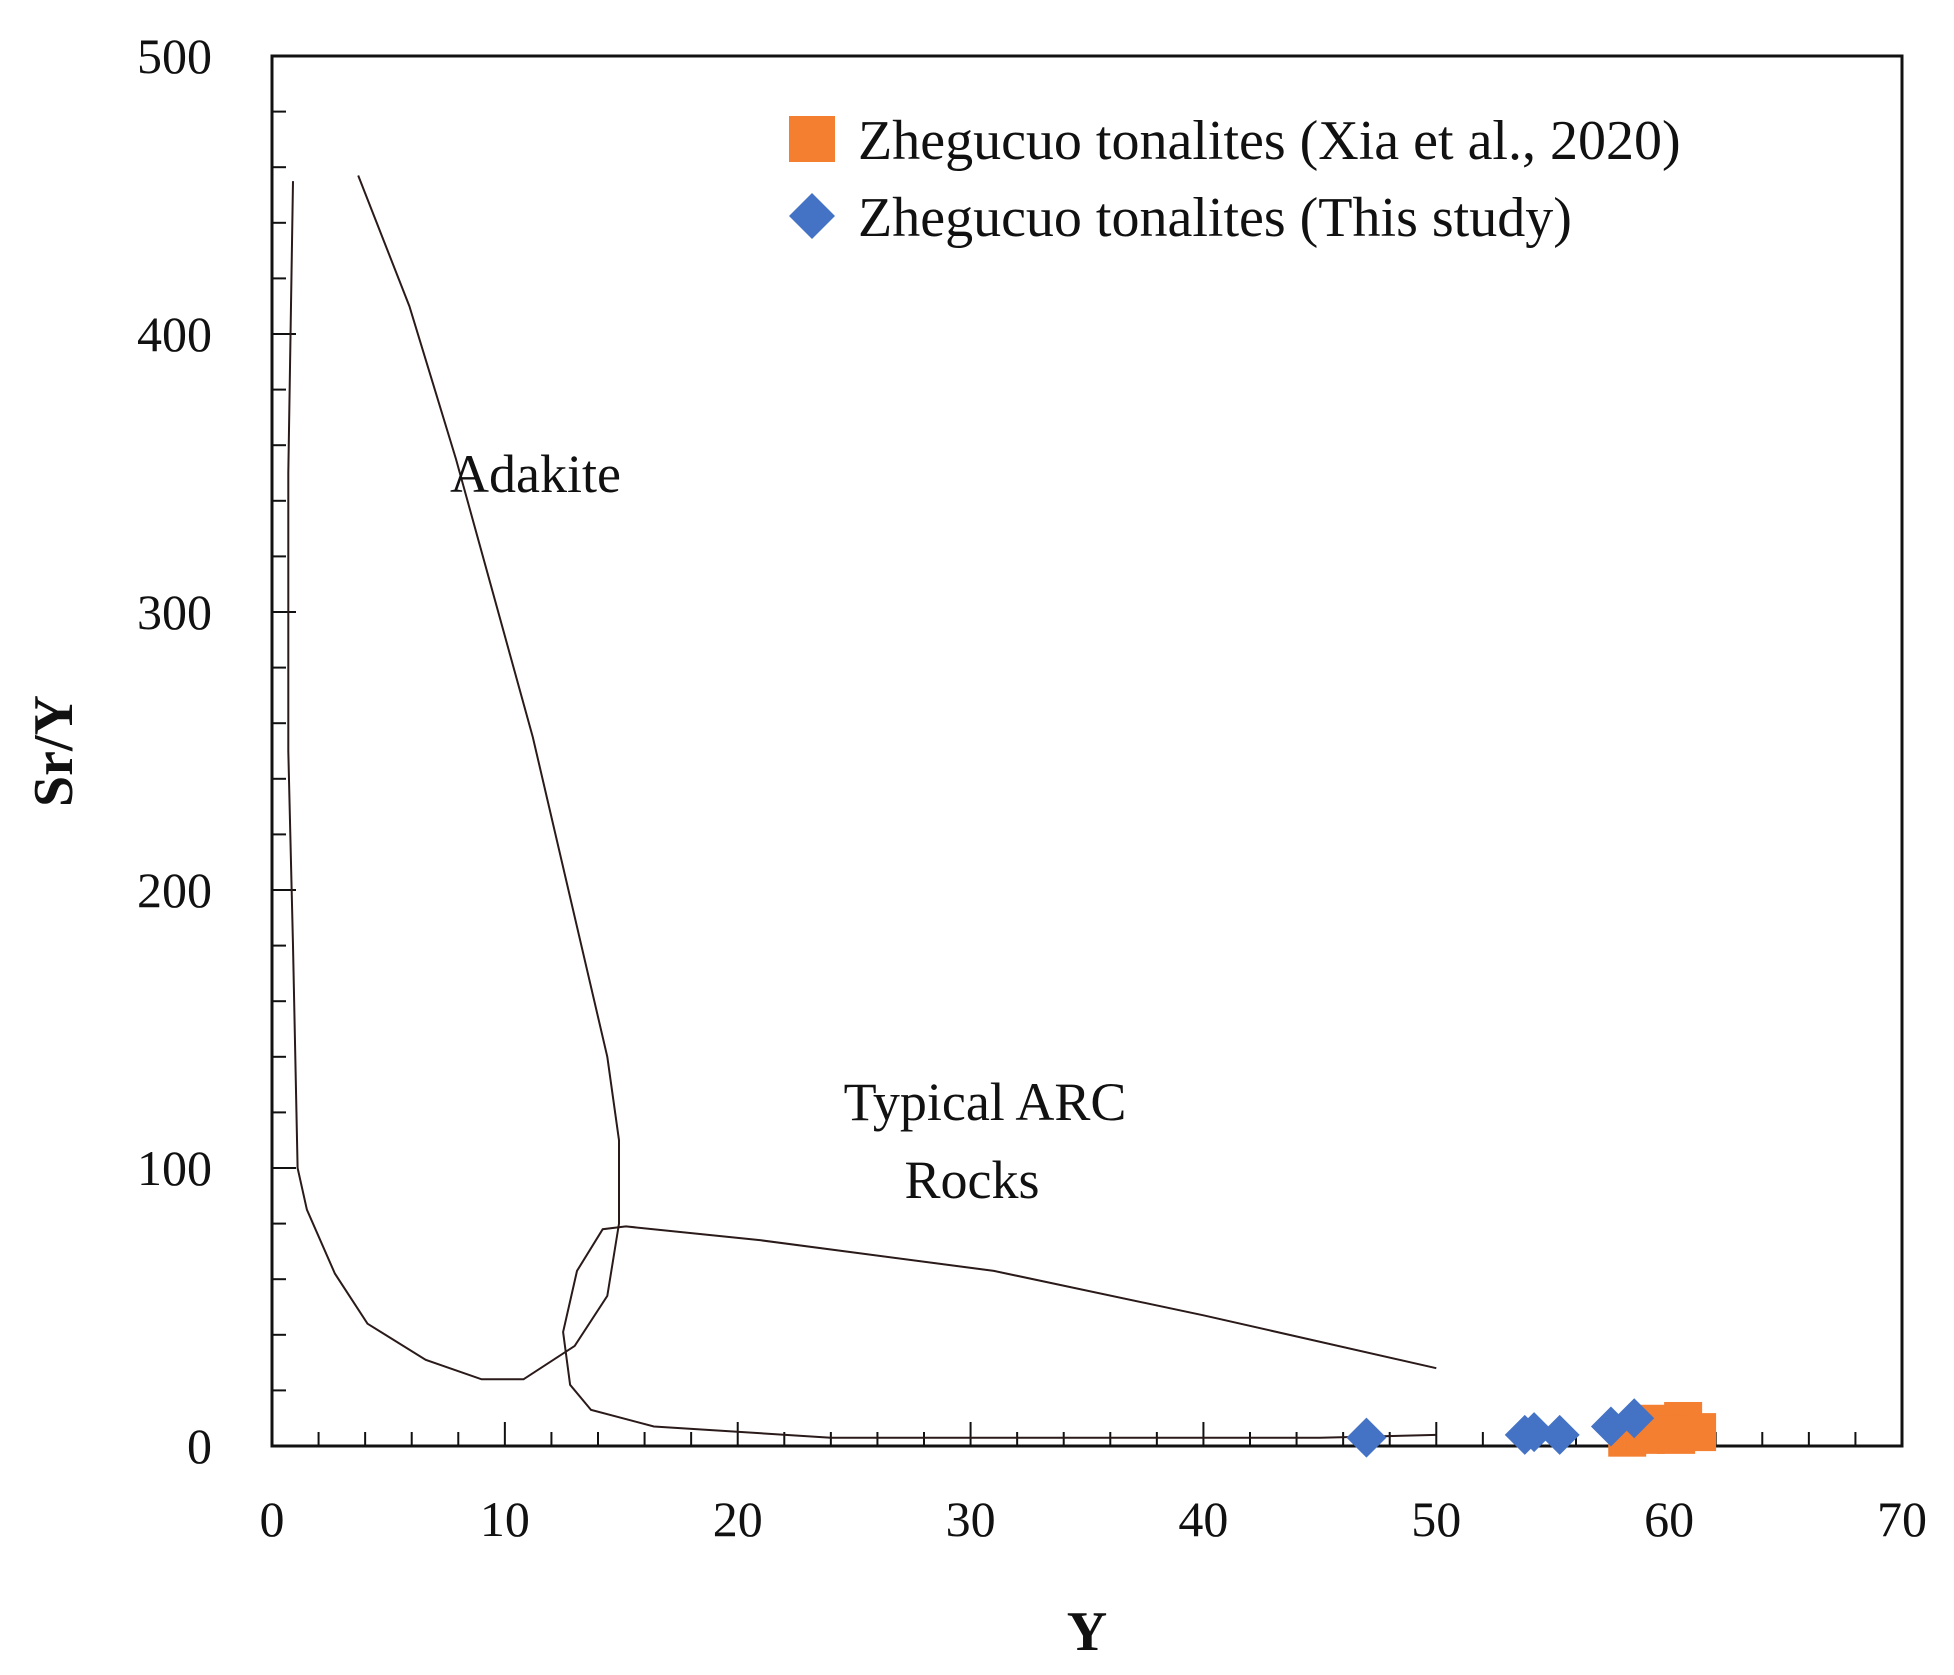  I want to click on data-points, so click(1531, 1428).